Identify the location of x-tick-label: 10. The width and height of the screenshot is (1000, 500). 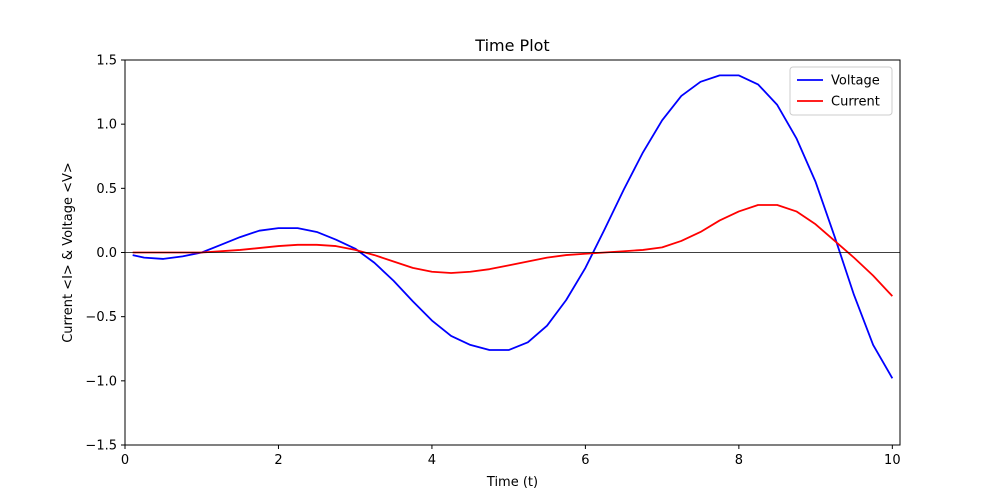
(892, 460).